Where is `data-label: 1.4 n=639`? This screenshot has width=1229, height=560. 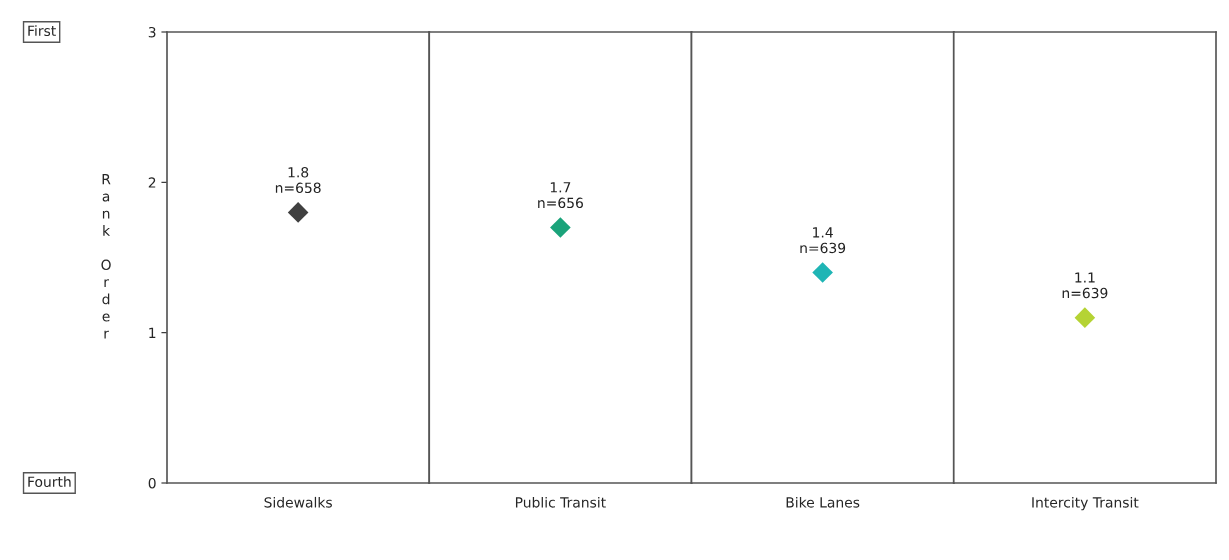 data-label: 1.4 n=639 is located at coordinates (823, 240).